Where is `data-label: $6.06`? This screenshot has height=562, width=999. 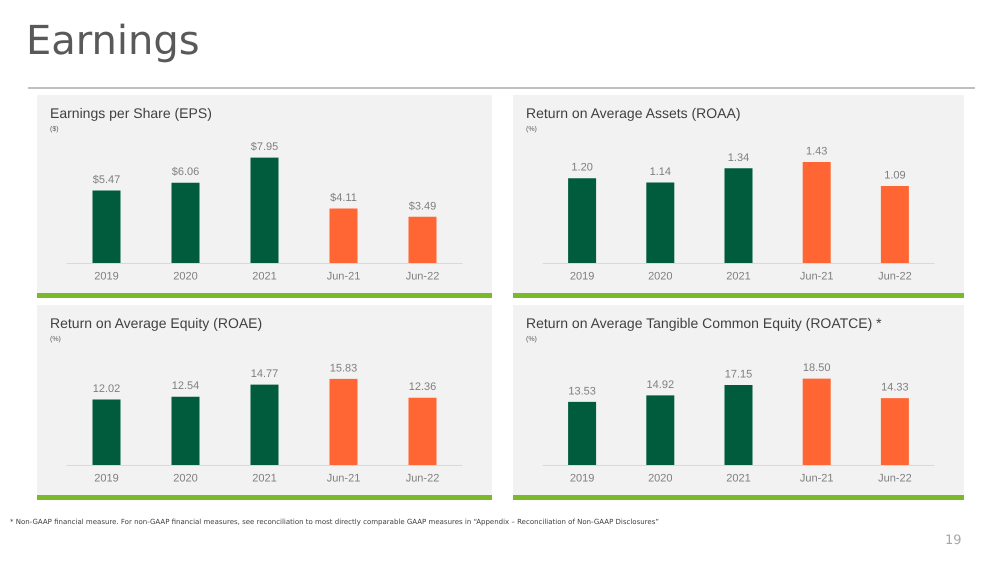
data-label: $6.06 is located at coordinates (186, 172).